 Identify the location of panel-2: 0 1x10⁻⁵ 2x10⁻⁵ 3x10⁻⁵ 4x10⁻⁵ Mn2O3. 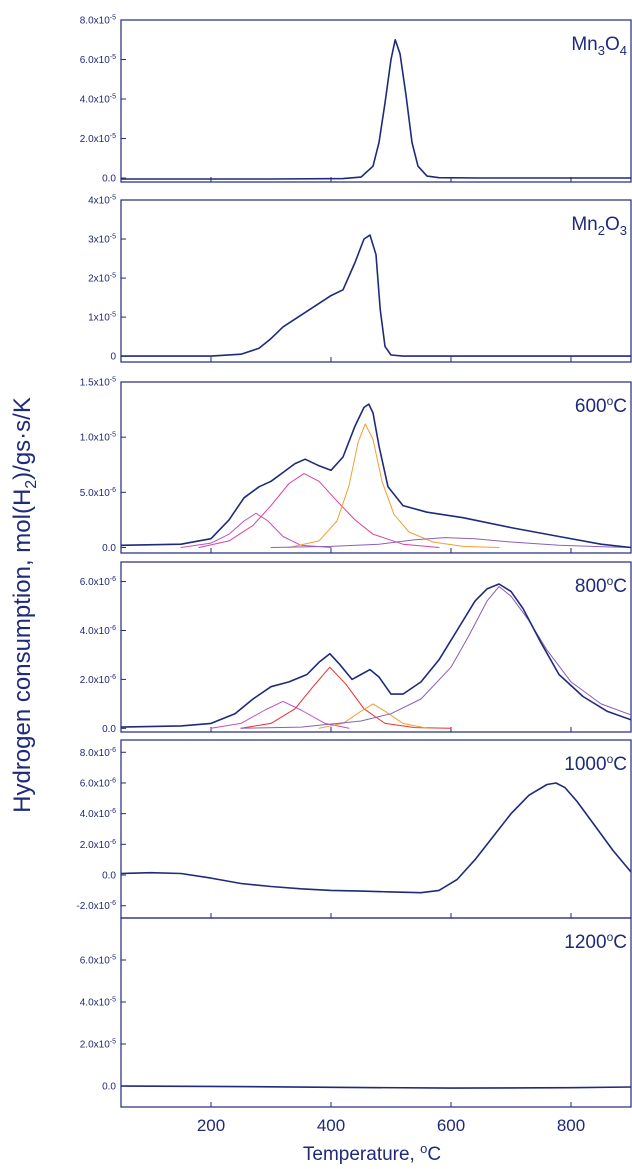
(360, 279).